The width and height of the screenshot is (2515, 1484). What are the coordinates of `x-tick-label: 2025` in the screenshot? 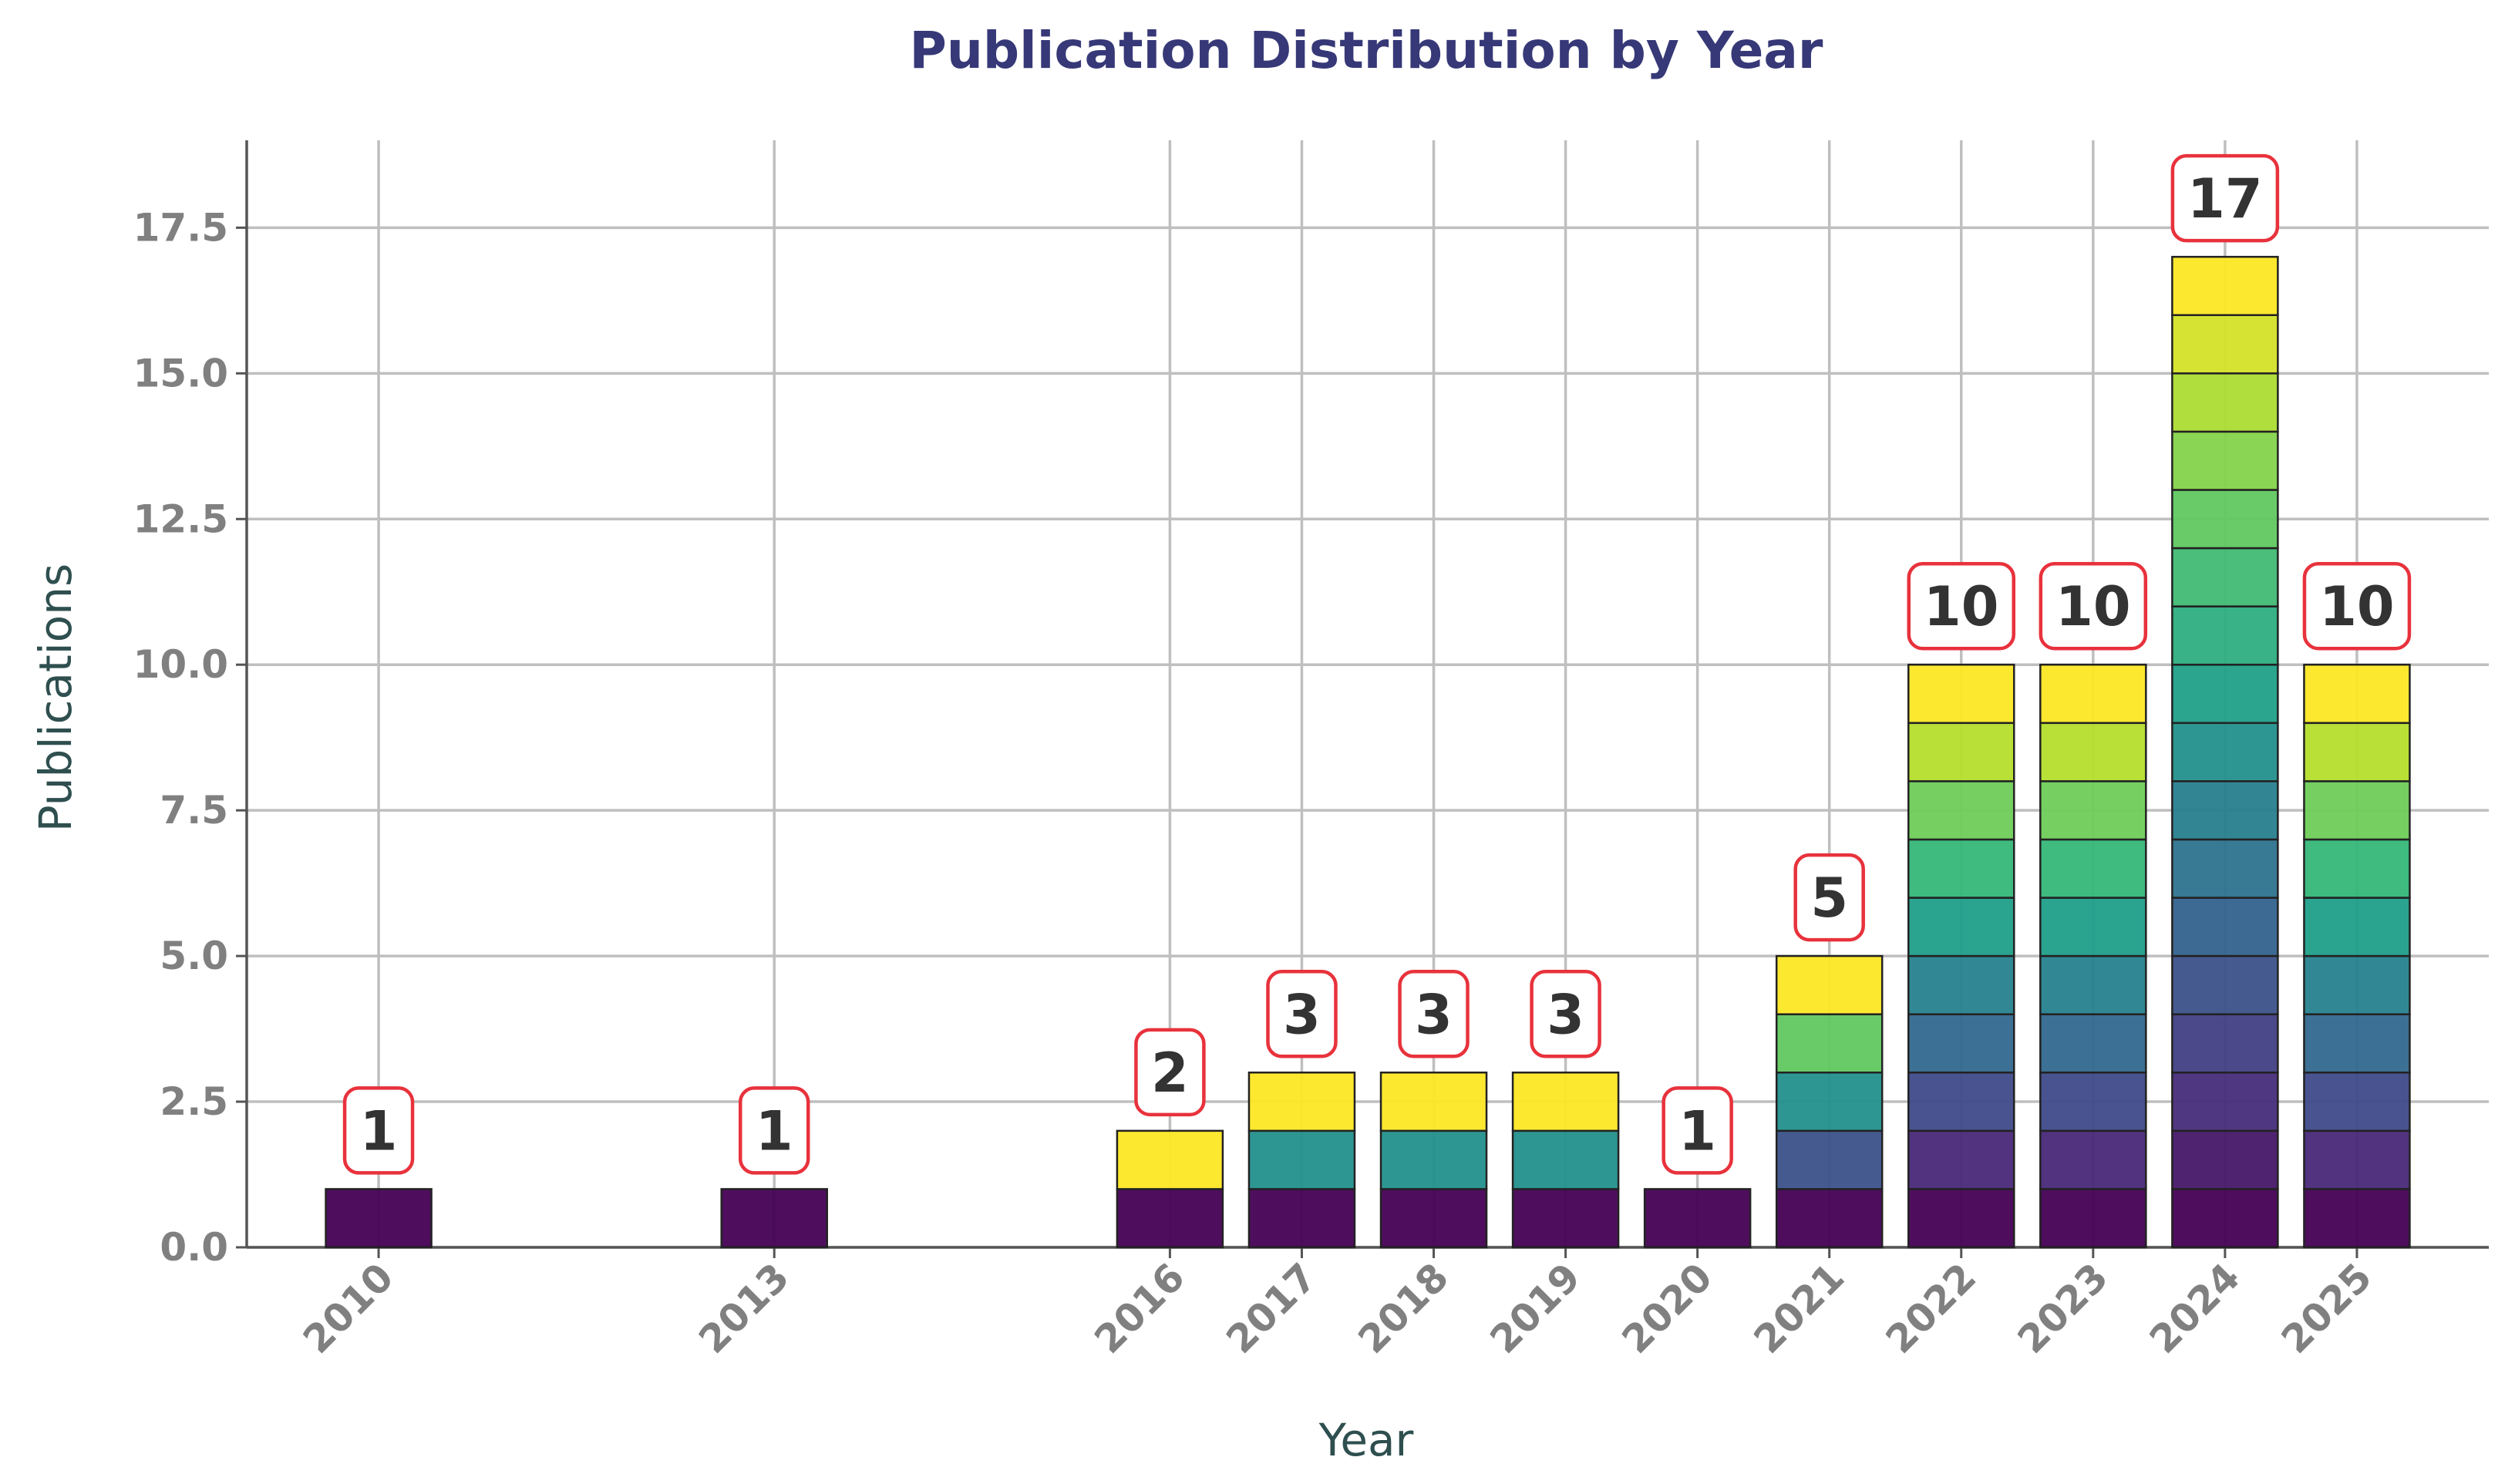 It's located at (2326, 1307).